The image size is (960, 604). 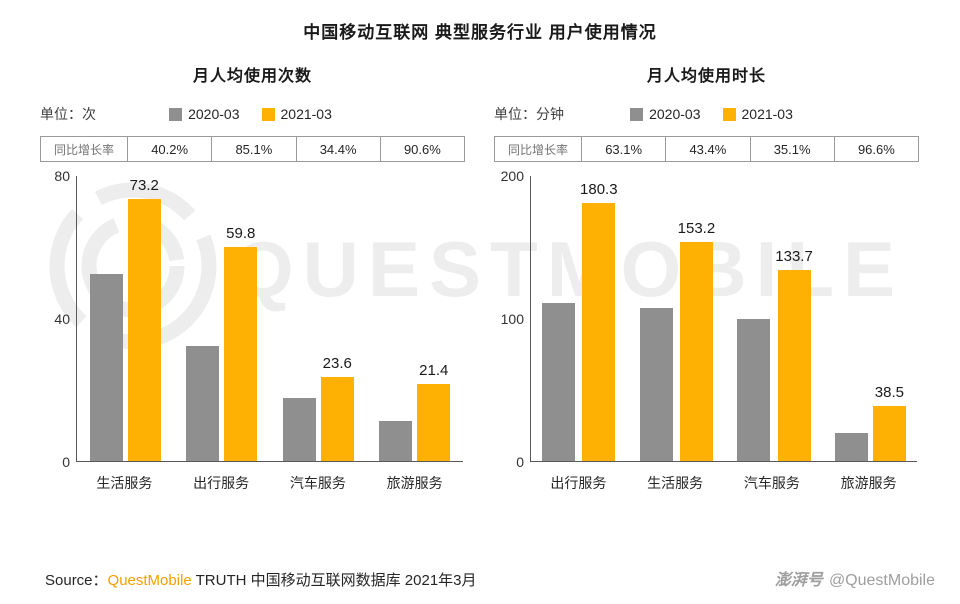 I want to click on y-axis-tick: 40, so click(x=62, y=319).